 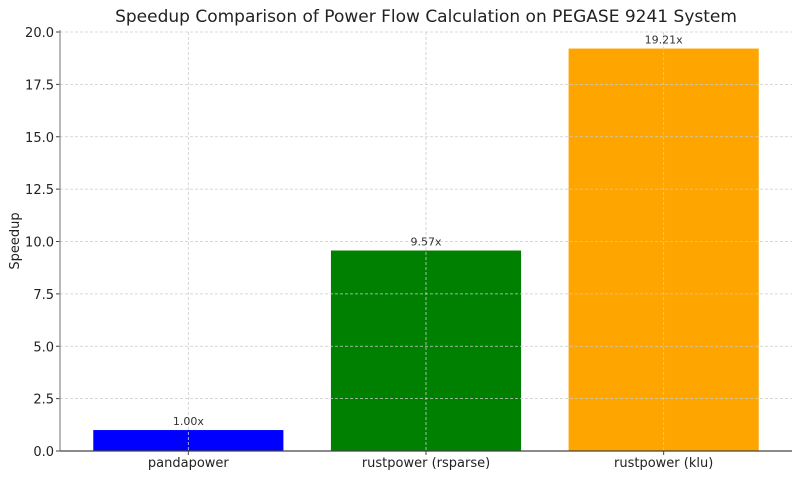 What do you see at coordinates (15, 240) in the screenshot?
I see `y-axis-label: Speedup` at bounding box center [15, 240].